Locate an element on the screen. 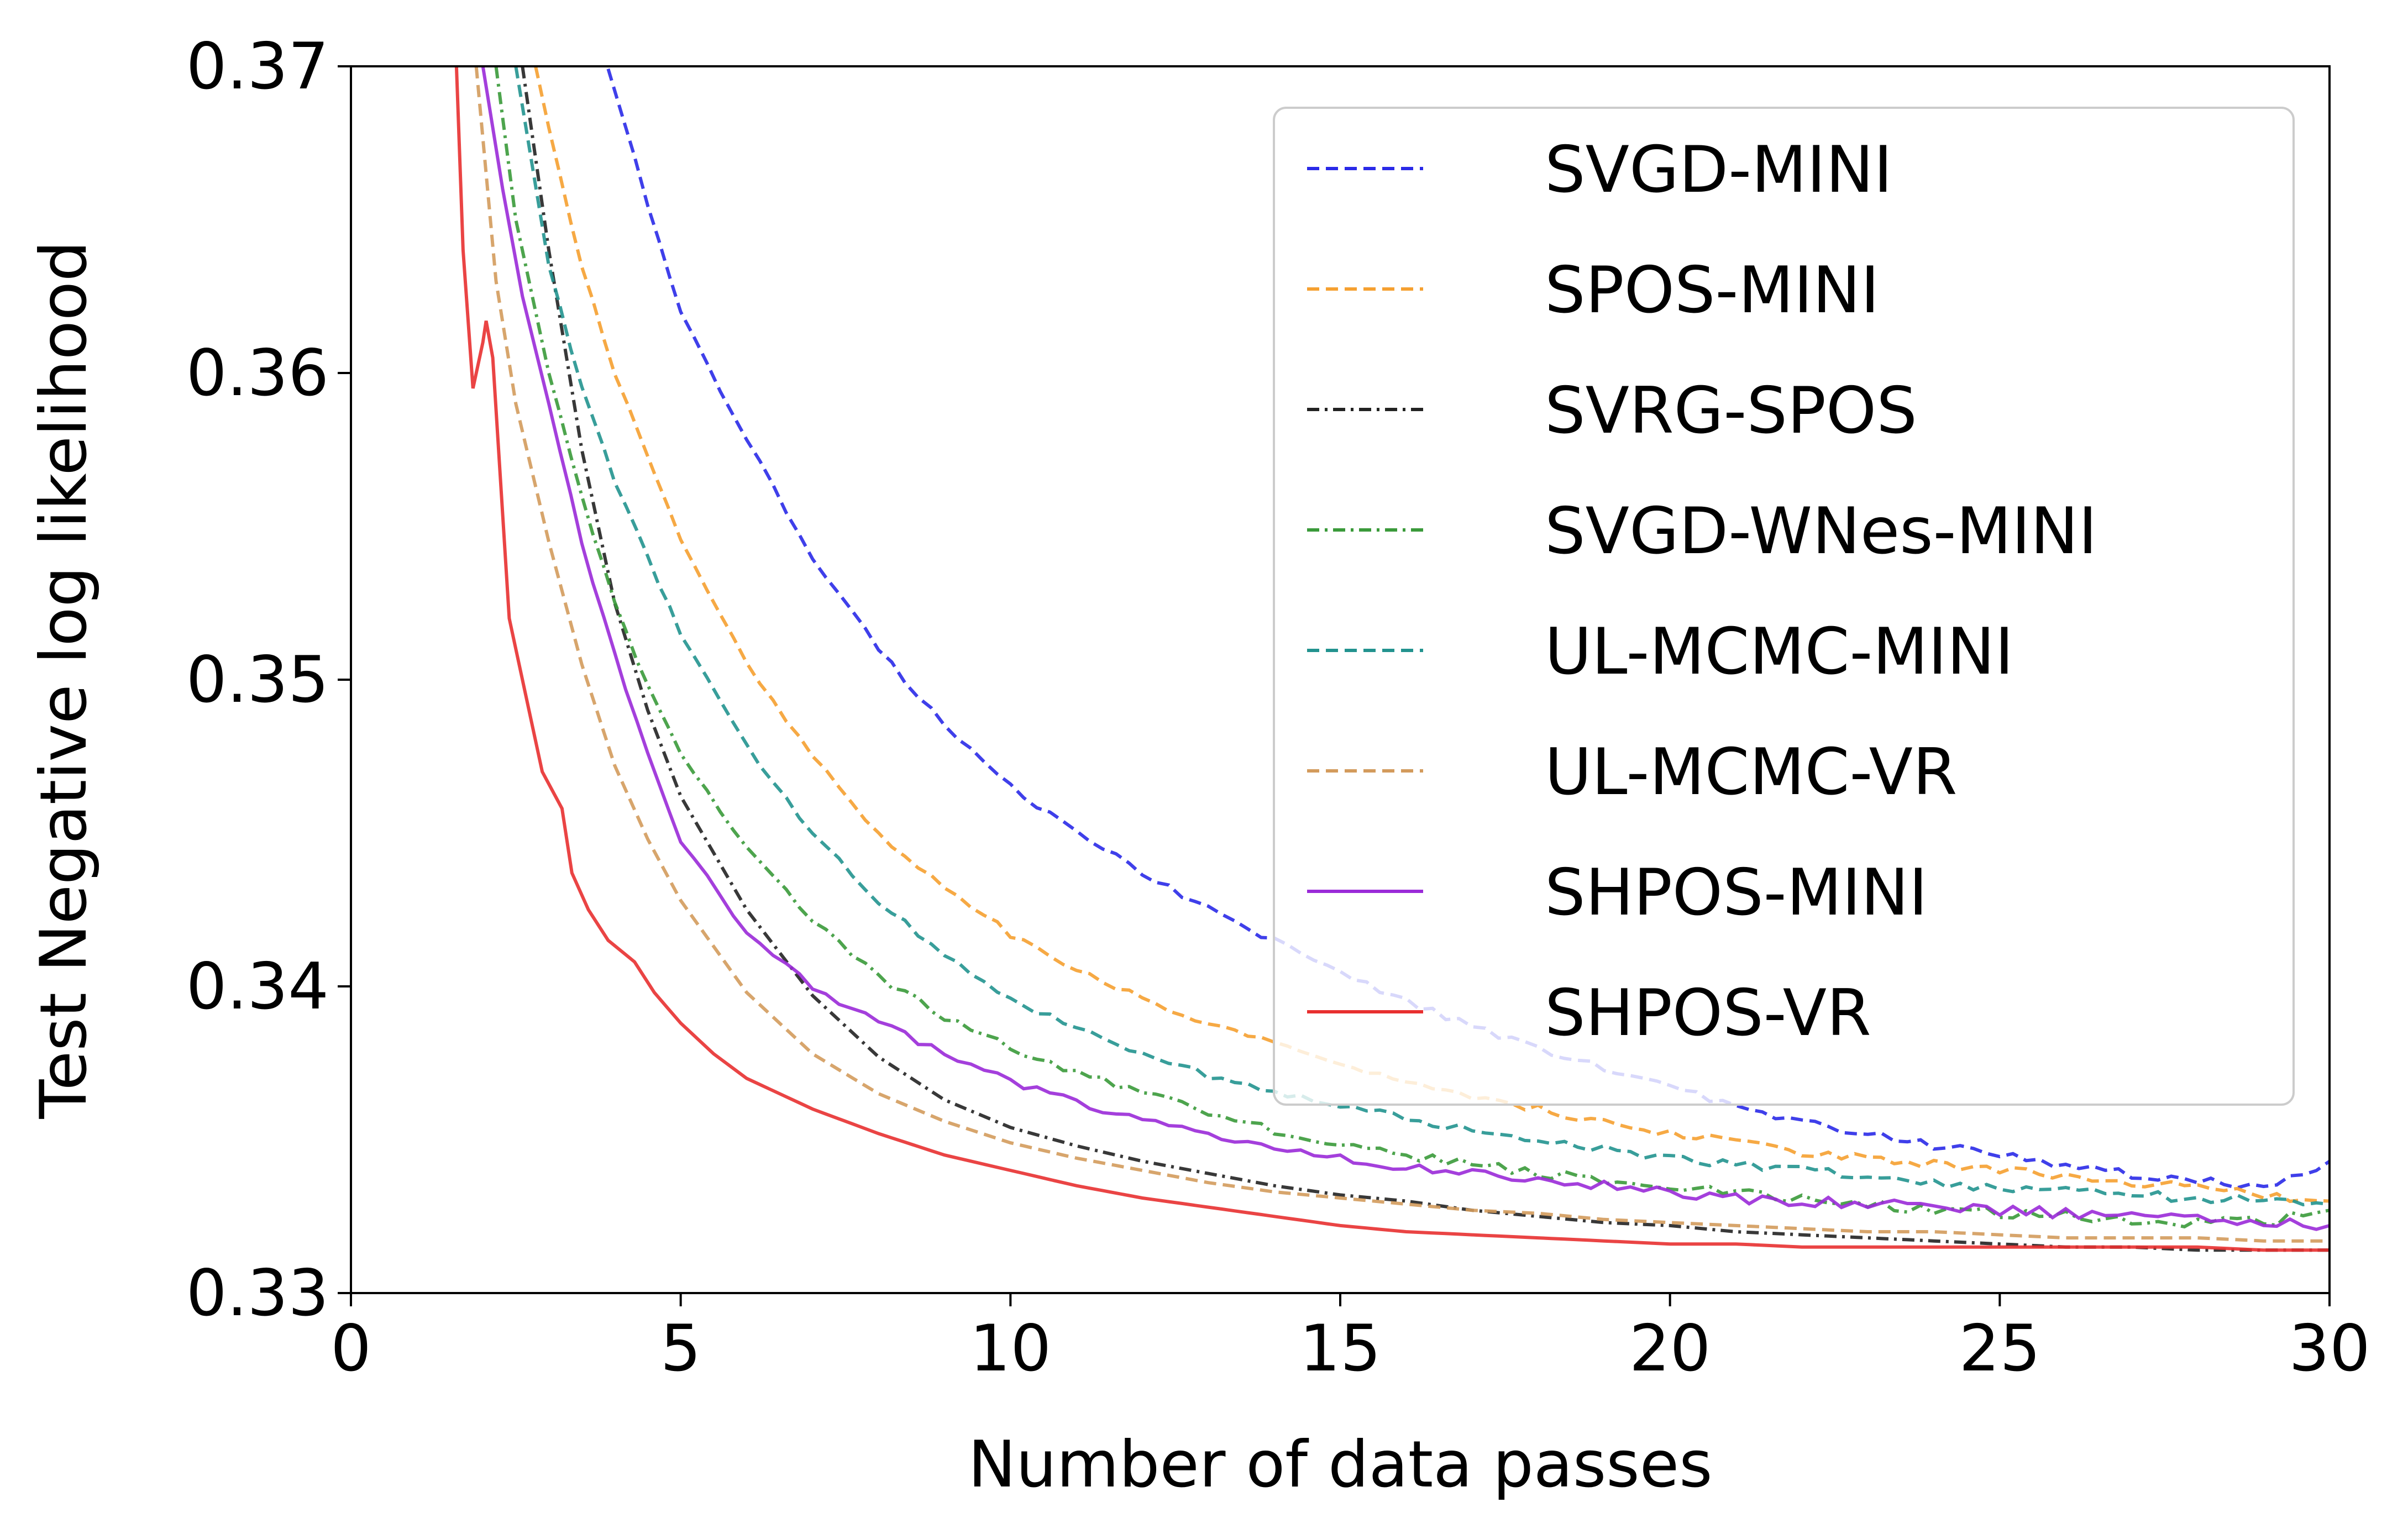  y-axis: 0.33 0.34 0.35 0.36 0.37 is located at coordinates (268, 680).